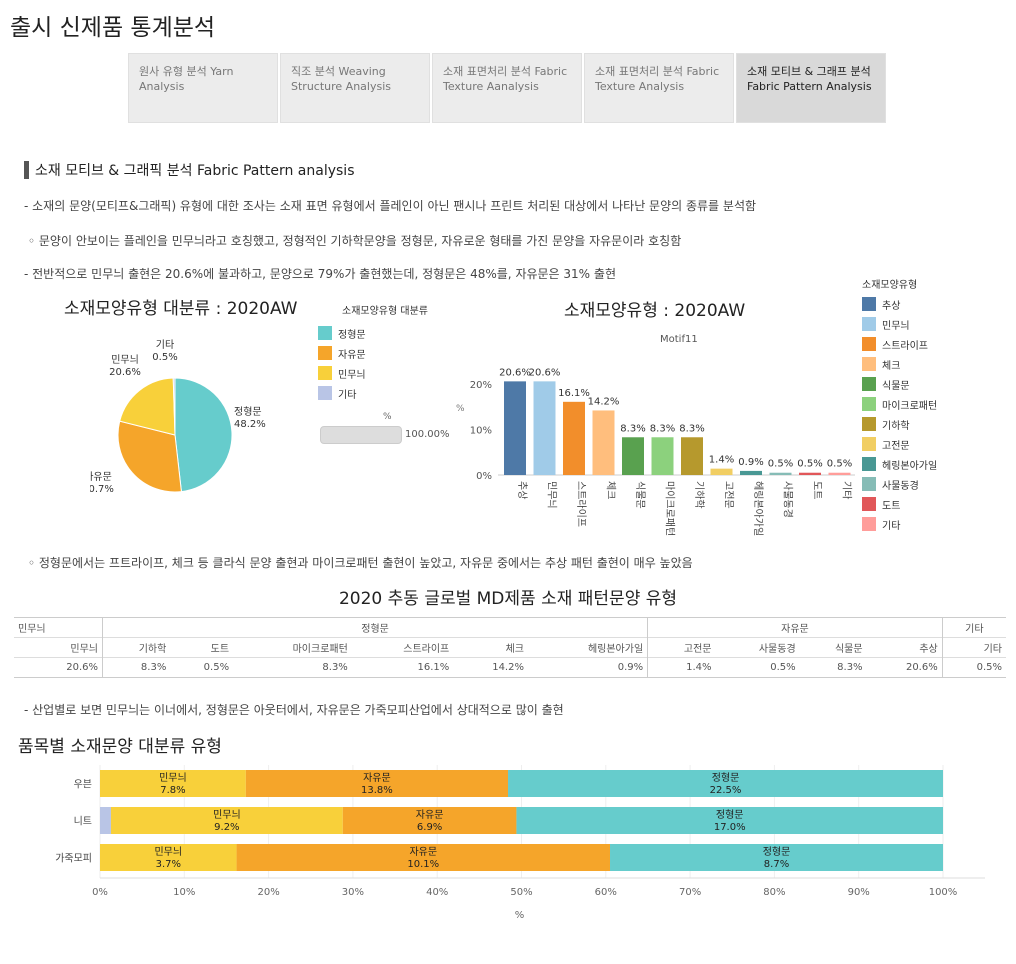  I want to click on bar-민무늬, so click(544, 428).